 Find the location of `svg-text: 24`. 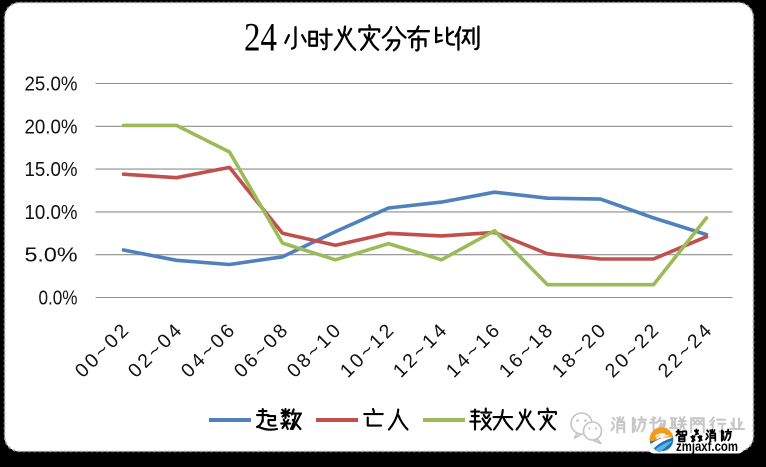

svg-text: 24 is located at coordinates (260, 37).